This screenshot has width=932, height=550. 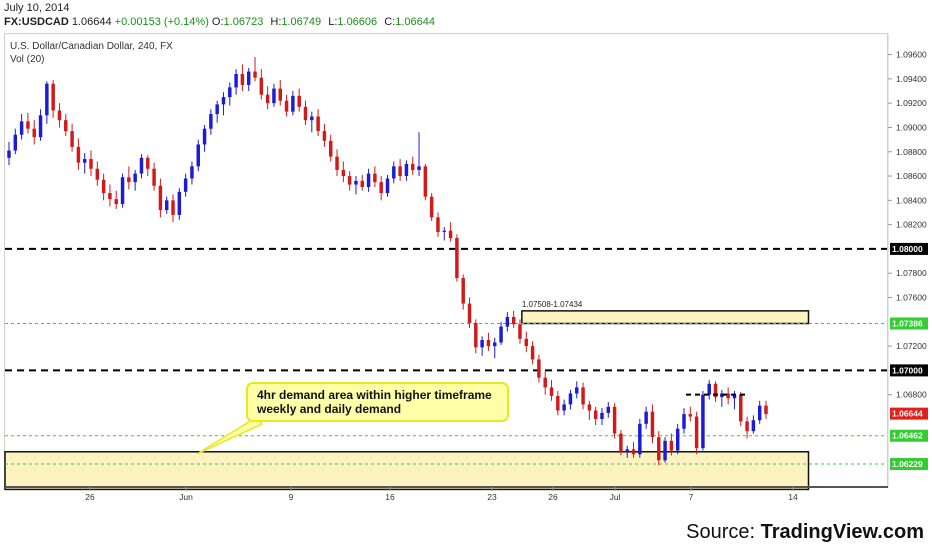 I want to click on annotation-callout-box, so click(x=377, y=402).